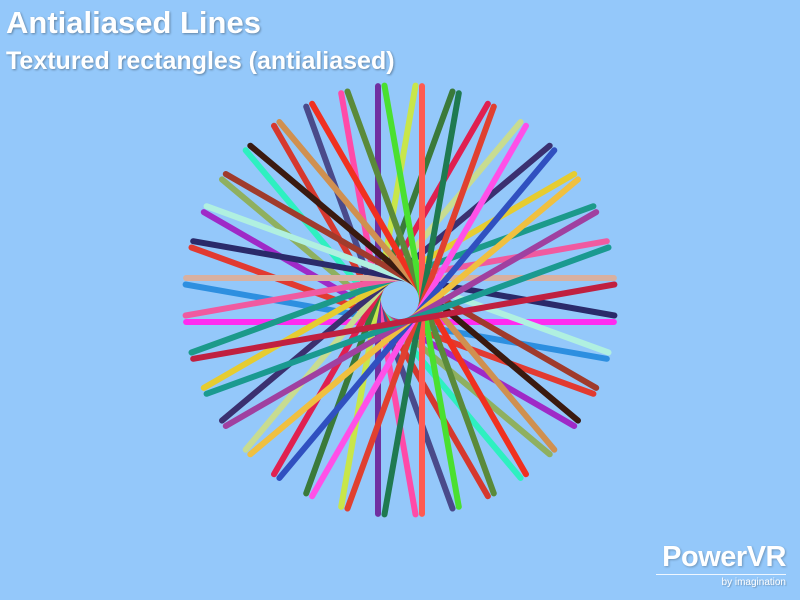 The image size is (800, 600). I want to click on demo-subtitle: Textured rectangles (antialiased), so click(200, 61).